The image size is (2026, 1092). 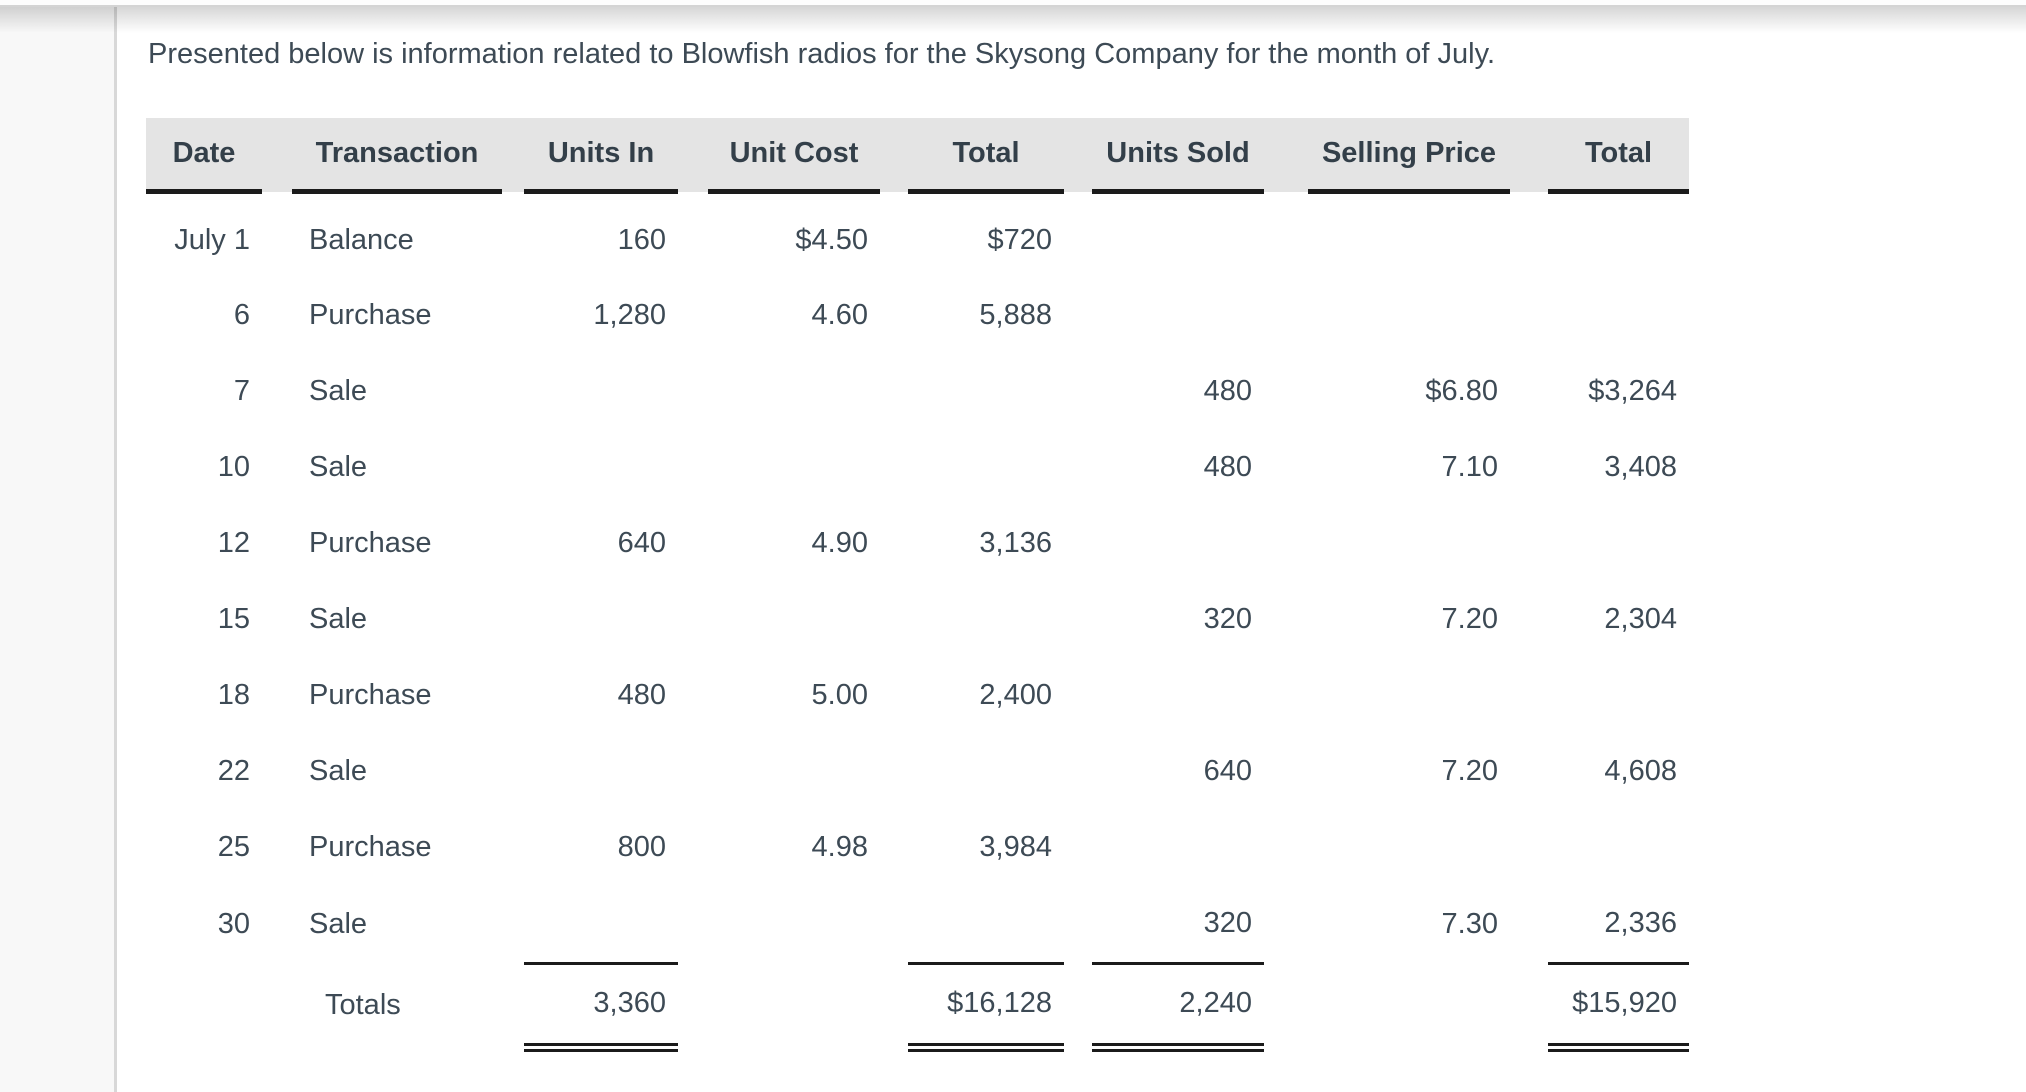 What do you see at coordinates (986, 156) in the screenshot?
I see `column-header-total_in: Total` at bounding box center [986, 156].